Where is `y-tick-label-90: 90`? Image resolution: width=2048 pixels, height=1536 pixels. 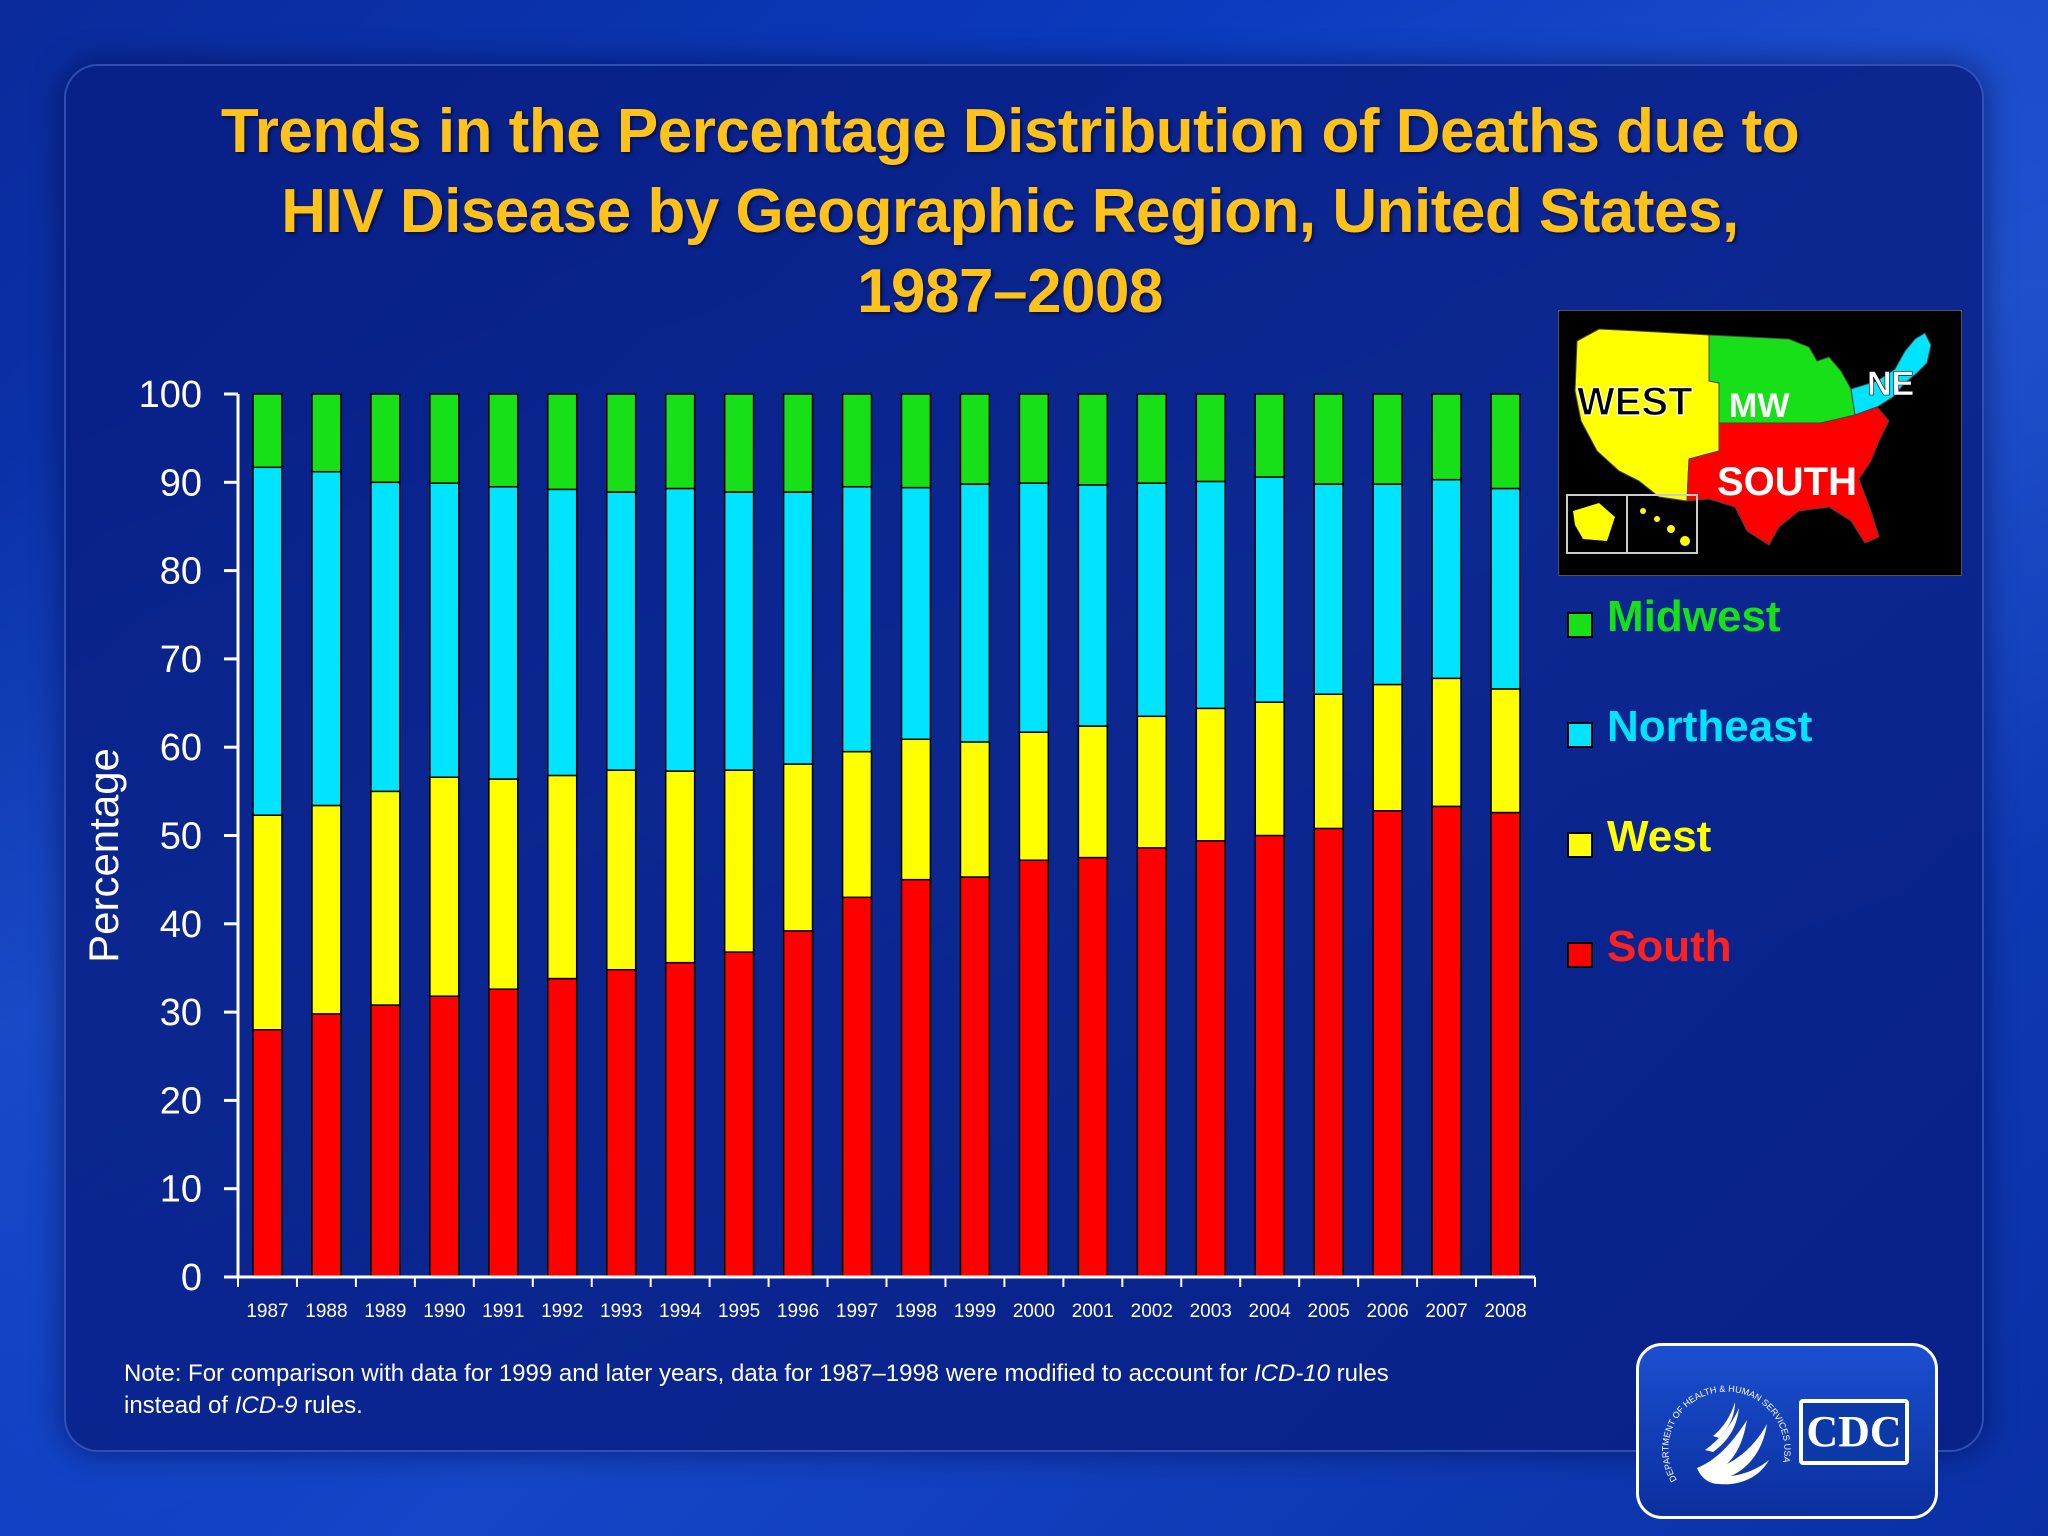
y-tick-label-90: 90 is located at coordinates (181, 483).